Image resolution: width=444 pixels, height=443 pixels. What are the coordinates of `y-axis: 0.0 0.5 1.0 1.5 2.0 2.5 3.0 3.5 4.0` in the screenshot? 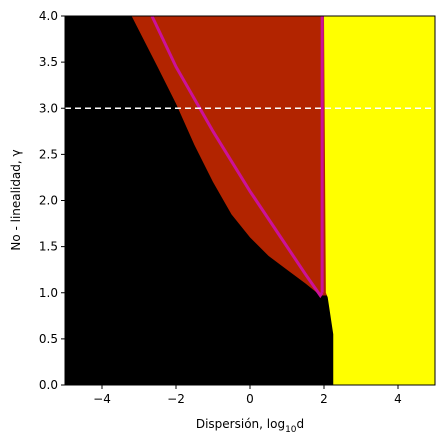 It's located at (52, 200).